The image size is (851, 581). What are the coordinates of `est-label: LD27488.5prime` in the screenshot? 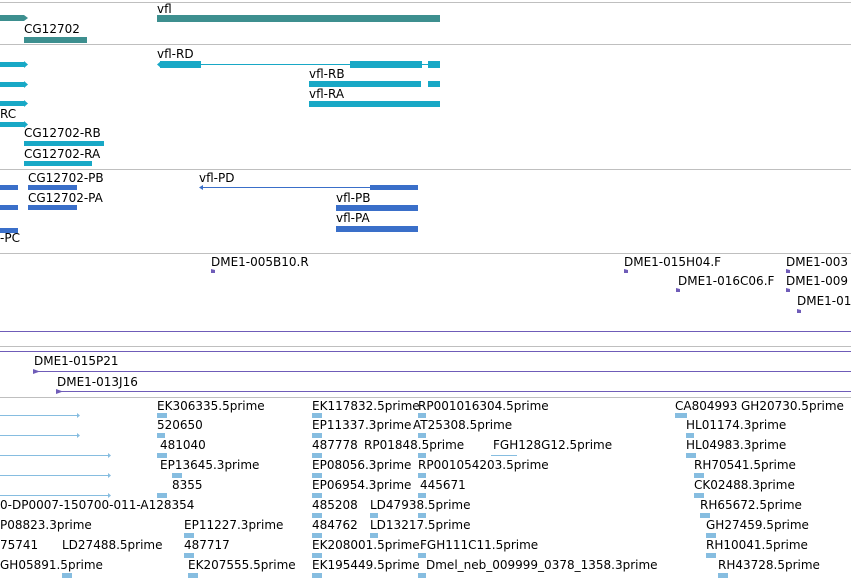 It's located at (112, 545).